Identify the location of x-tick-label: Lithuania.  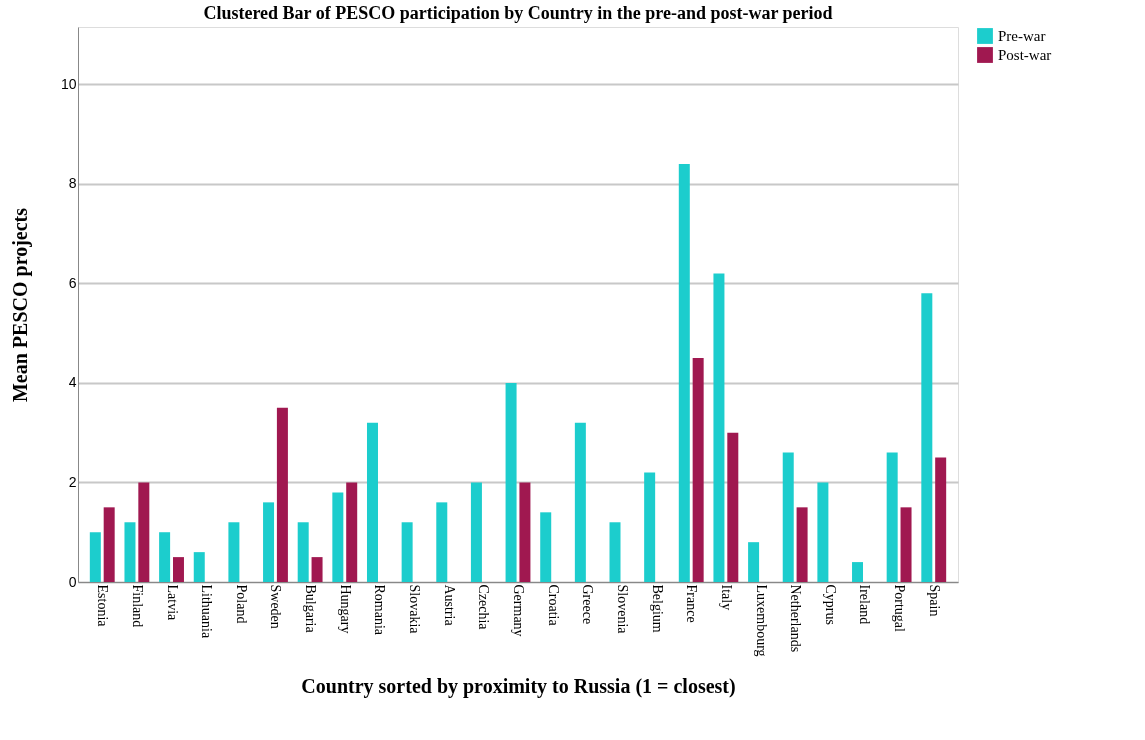
(207, 611).